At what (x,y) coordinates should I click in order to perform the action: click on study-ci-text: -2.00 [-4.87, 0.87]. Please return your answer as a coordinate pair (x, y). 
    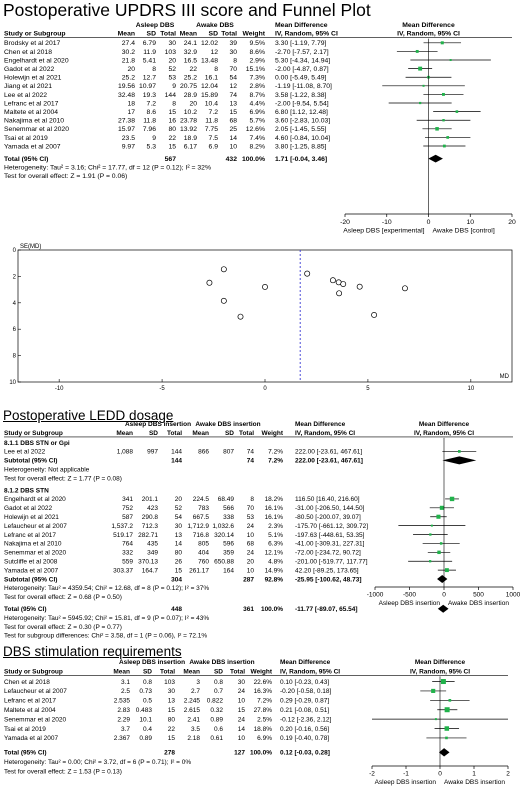
    Looking at the image, I should click on (302, 69).